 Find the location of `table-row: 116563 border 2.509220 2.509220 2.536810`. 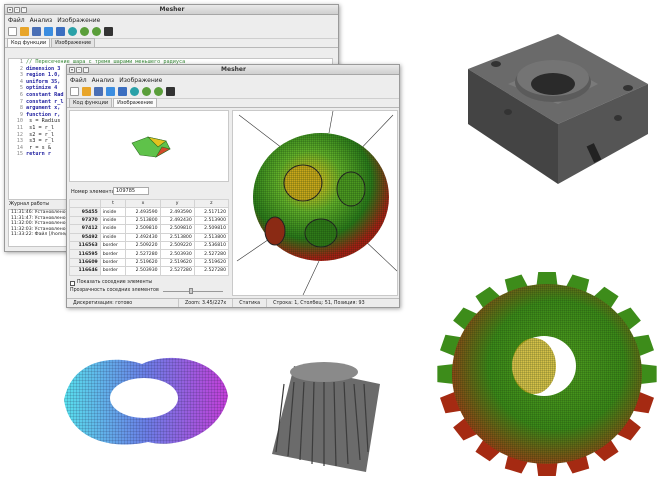

table-row: 116563 border 2.509220 2.509220 2.536810 is located at coordinates (149, 245).